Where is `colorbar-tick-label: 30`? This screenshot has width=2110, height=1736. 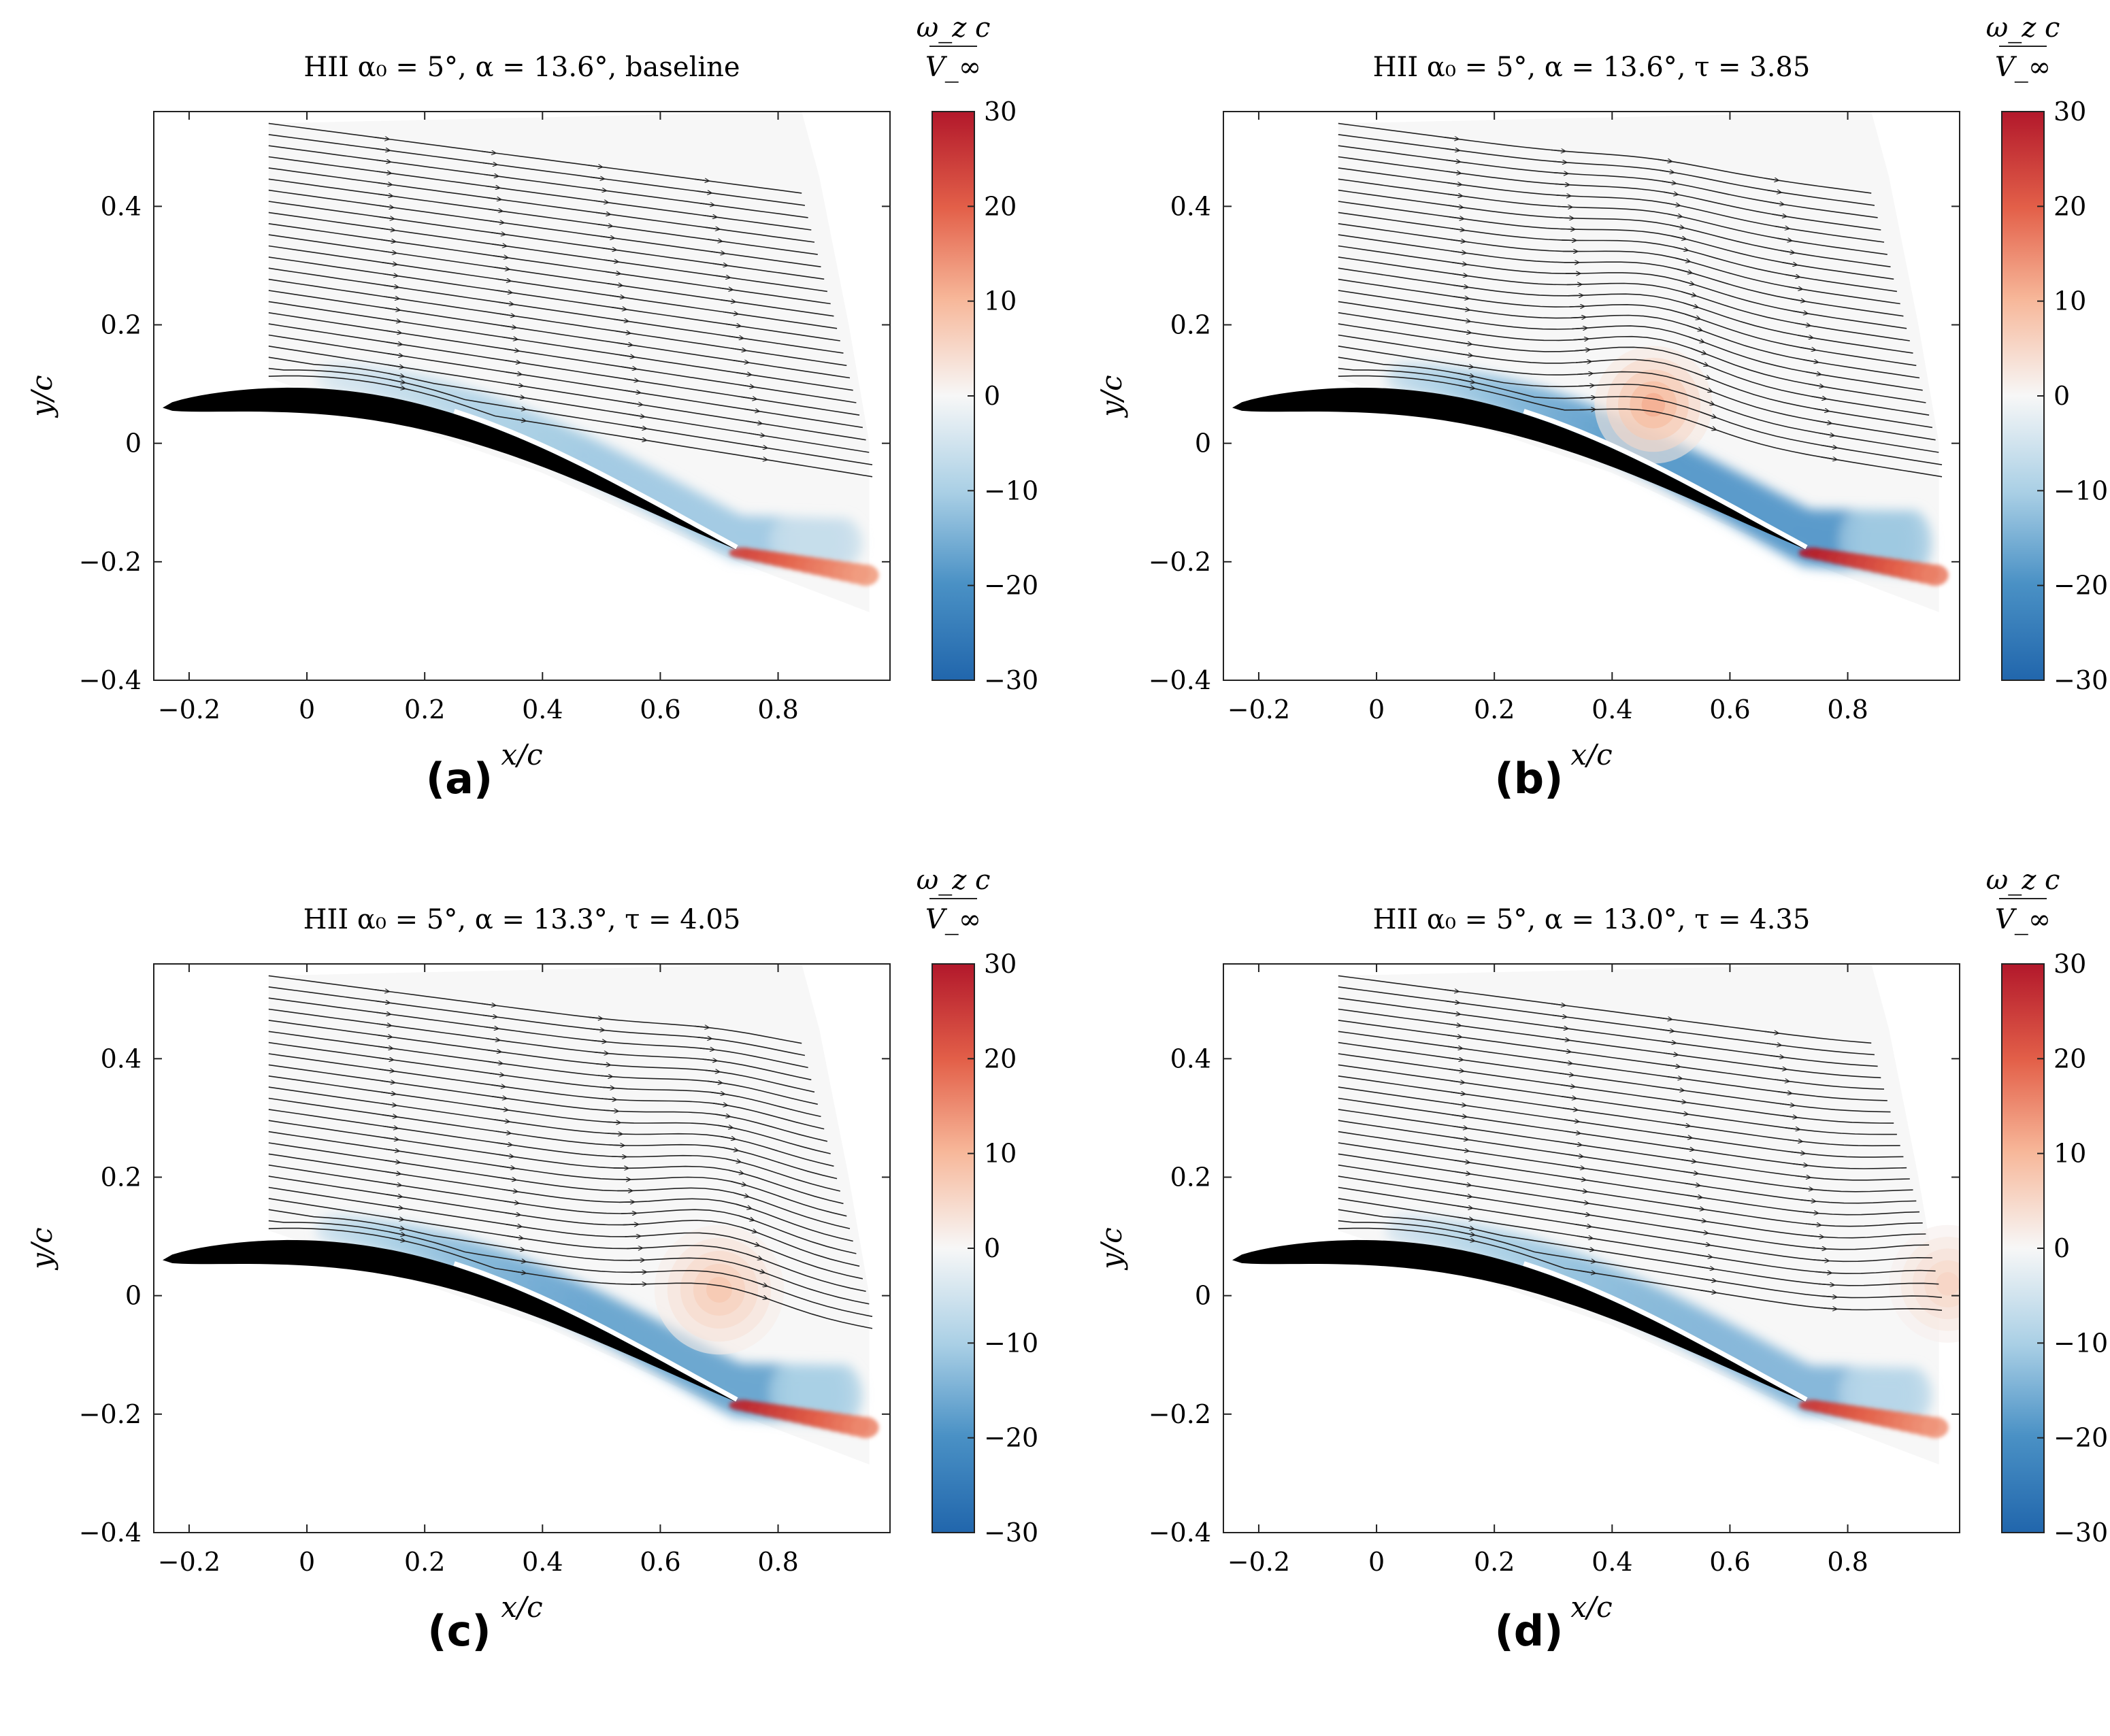
colorbar-tick-label: 30 is located at coordinates (2070, 112).